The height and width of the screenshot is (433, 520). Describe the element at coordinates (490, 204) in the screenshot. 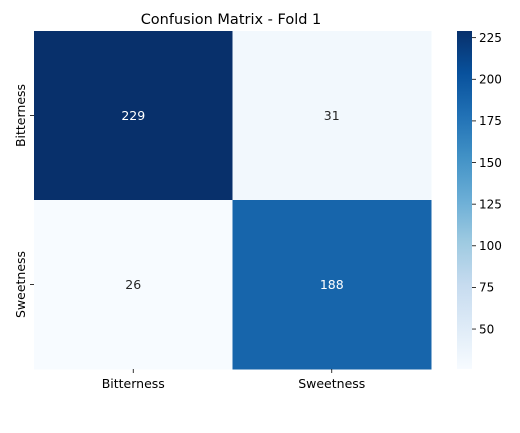

I see `colorbar-tick-label: 125` at that location.